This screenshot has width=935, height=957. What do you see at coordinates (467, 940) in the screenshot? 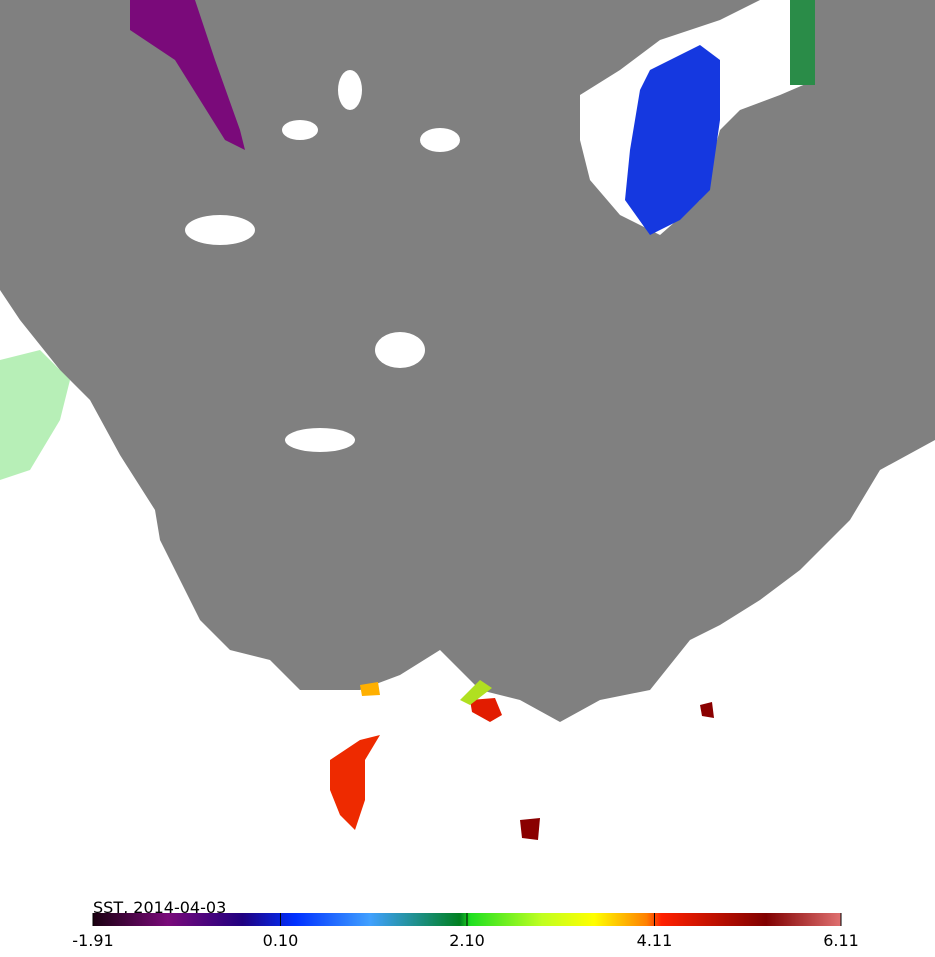
I see `colorbar-tick-label: 2.10` at bounding box center [467, 940].